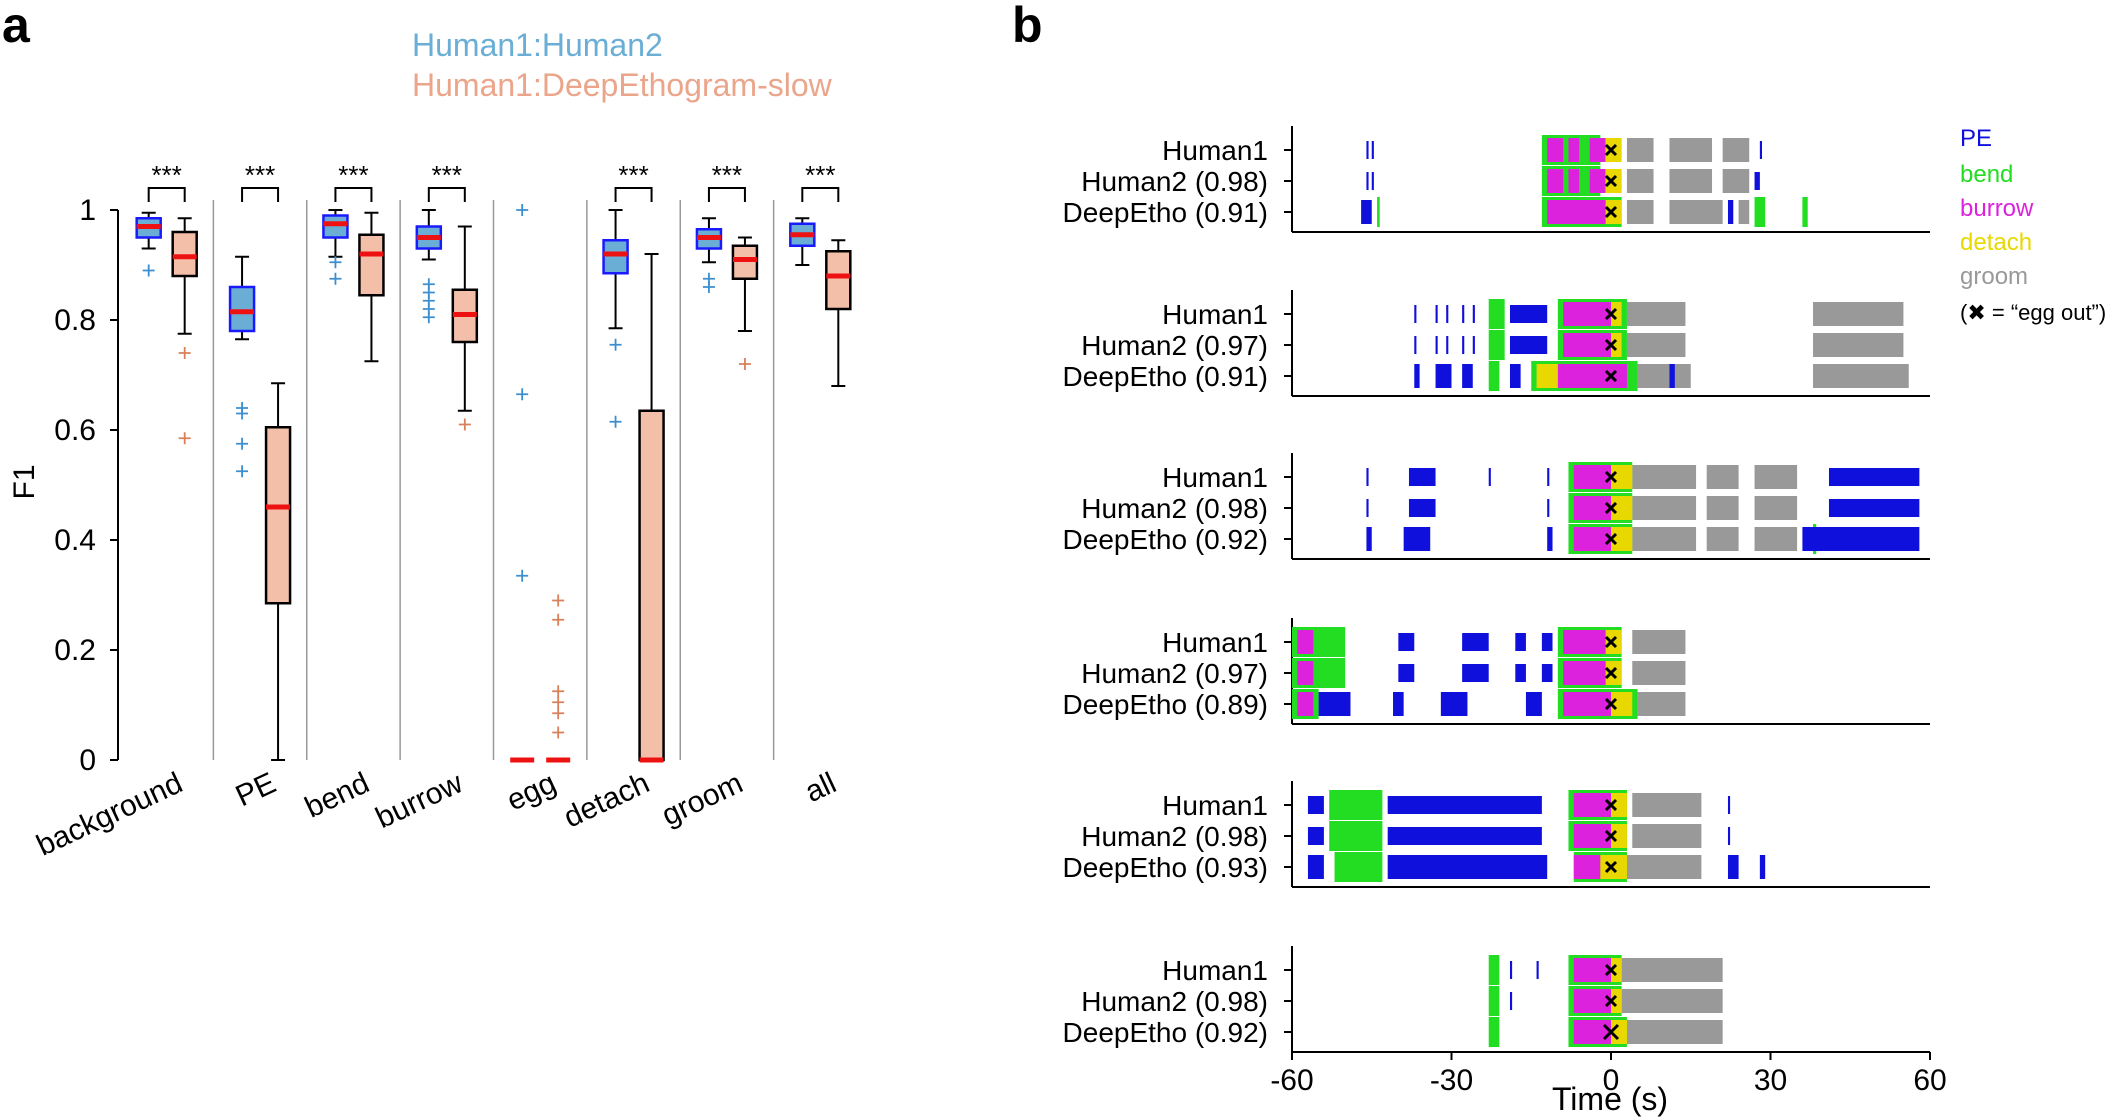 This screenshot has width=2119, height=1117. I want to click on y-tick-label: 0.6, so click(75, 430).